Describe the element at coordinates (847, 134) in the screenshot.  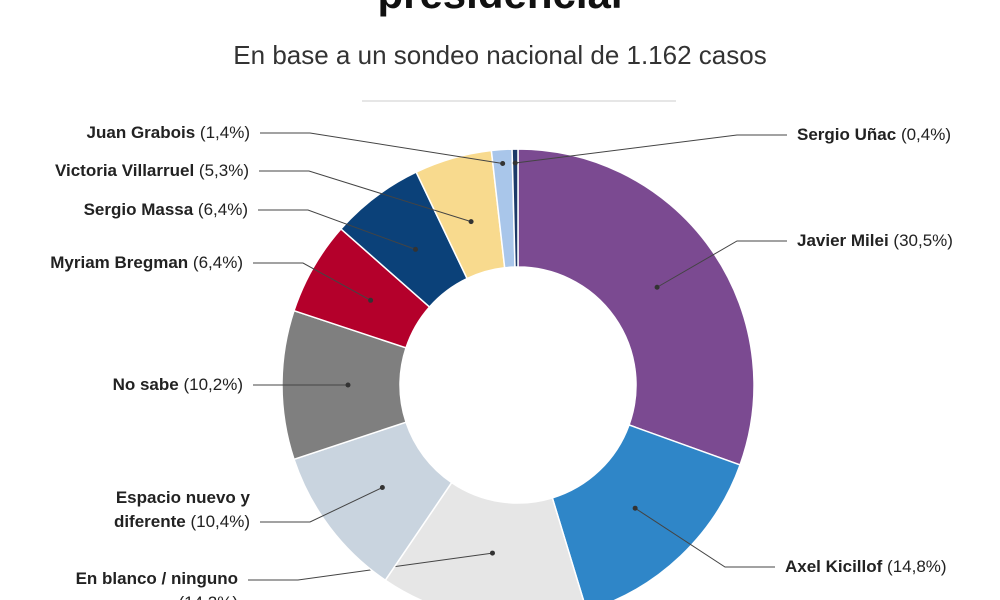
I see `label-name: Sergio Uñac` at that location.